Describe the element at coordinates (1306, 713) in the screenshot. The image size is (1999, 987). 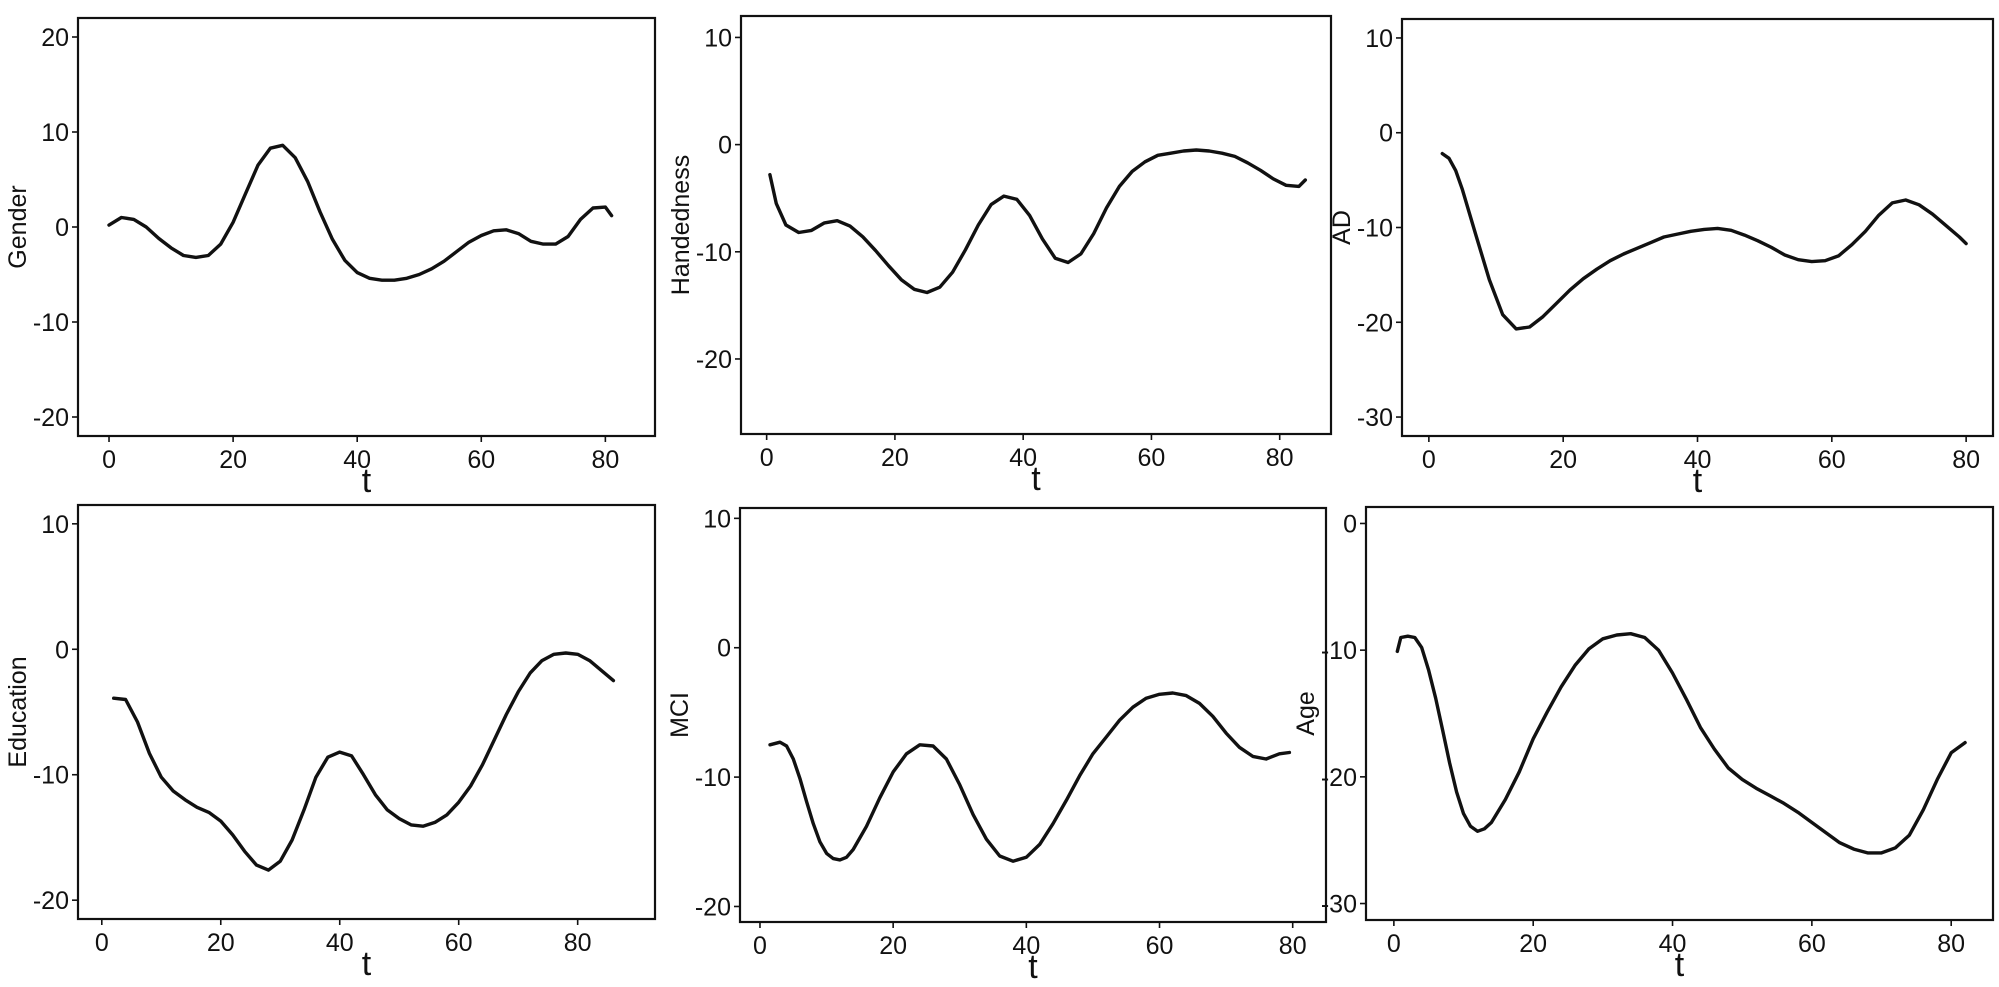
I see `y-axis-label: Age` at that location.